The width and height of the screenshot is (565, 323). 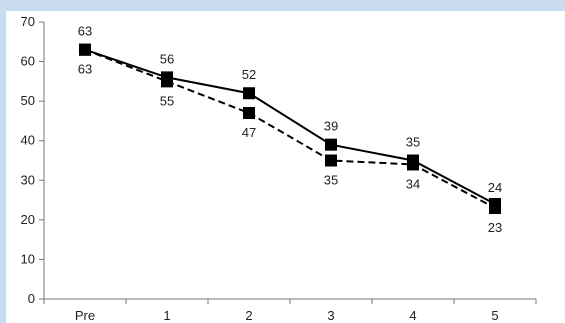 I want to click on y-tick-label: 10, so click(x=28, y=258).